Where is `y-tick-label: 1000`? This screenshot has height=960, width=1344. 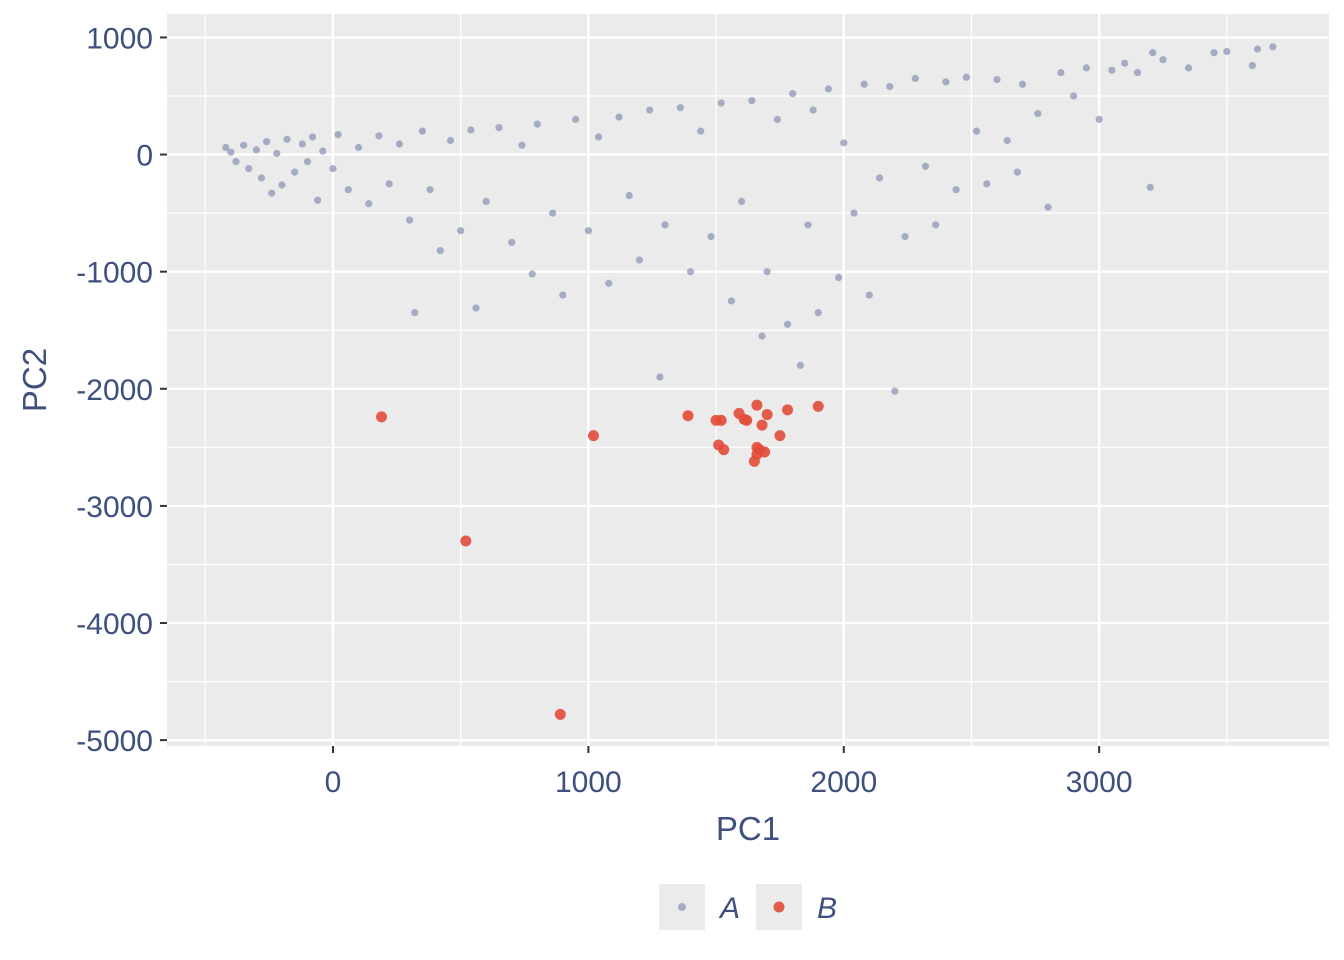 y-tick-label: 1000 is located at coordinates (119, 38).